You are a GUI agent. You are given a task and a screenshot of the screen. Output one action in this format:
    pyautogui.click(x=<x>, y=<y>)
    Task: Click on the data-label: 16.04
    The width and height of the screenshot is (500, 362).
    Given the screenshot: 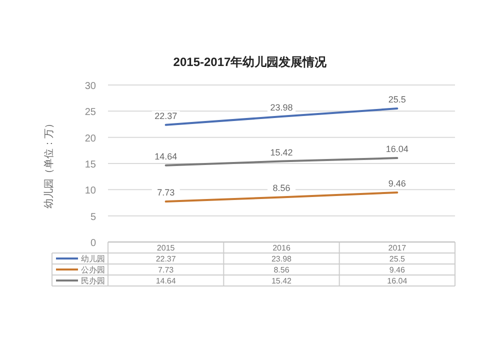 What is the action you would take?
    pyautogui.click(x=397, y=149)
    